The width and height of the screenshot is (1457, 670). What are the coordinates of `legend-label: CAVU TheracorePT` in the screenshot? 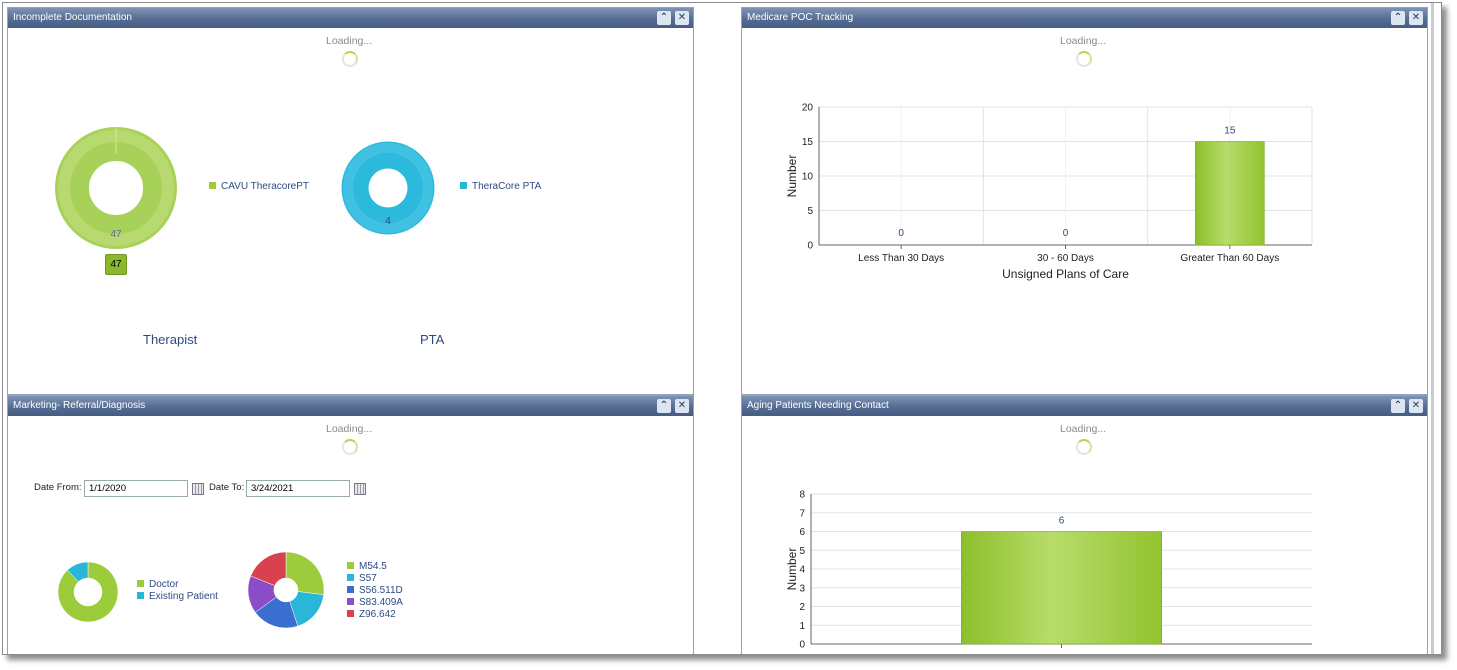 It's located at (265, 186).